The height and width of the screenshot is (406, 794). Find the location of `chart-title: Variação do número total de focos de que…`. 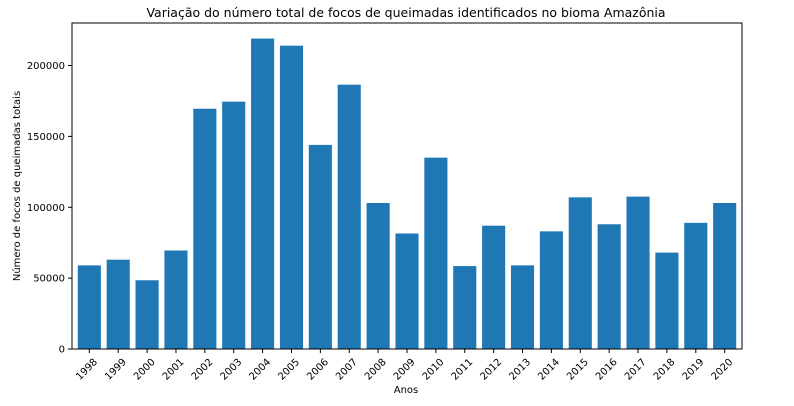

chart-title: Variação do número total de focos de que… is located at coordinates (405, 12).